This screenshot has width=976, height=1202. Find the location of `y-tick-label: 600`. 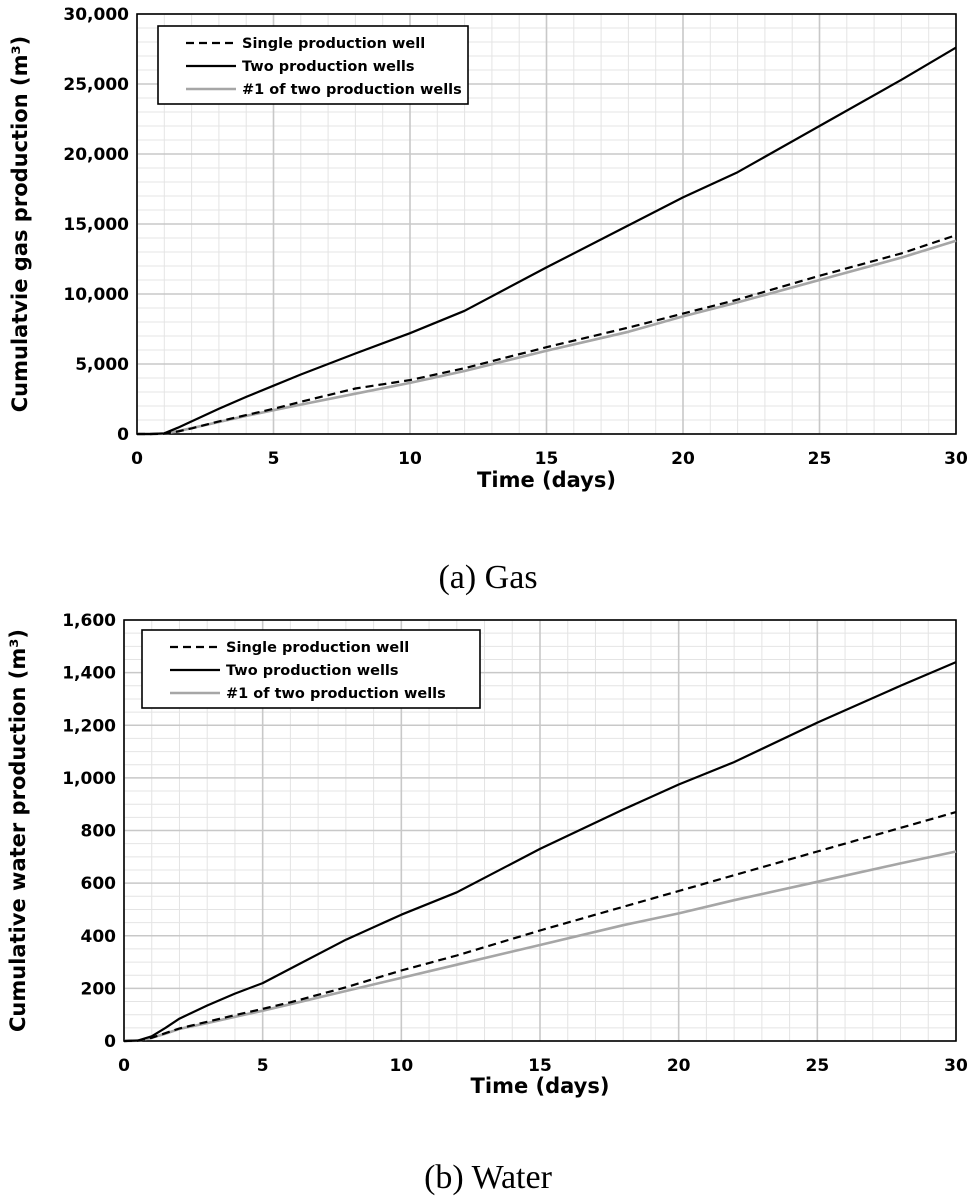

y-tick-label: 600 is located at coordinates (99, 884).